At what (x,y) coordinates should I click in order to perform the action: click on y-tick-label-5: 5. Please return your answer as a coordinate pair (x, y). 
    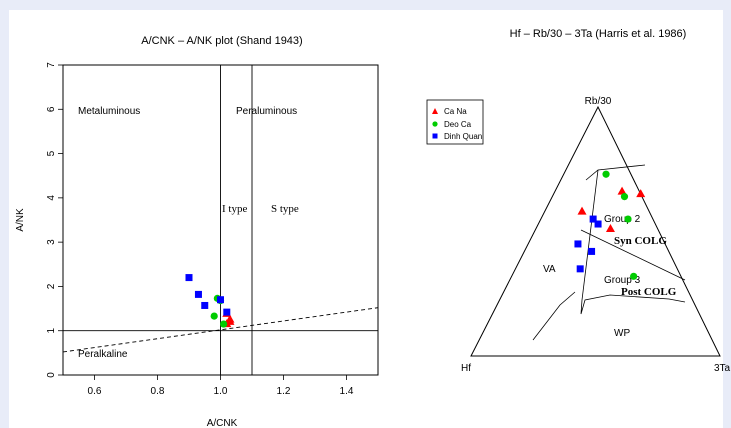
    Looking at the image, I should click on (51, 153).